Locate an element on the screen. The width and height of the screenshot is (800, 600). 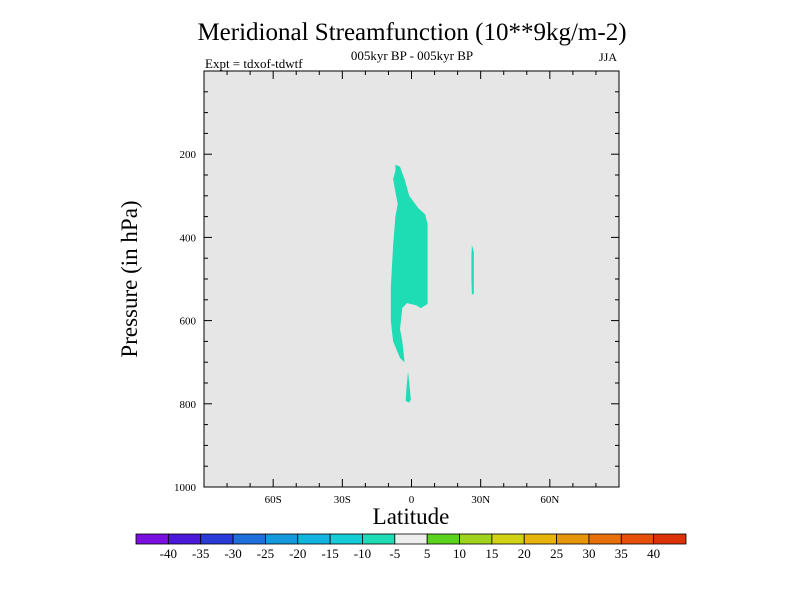
x-tick-label: 60S is located at coordinates (273, 500).